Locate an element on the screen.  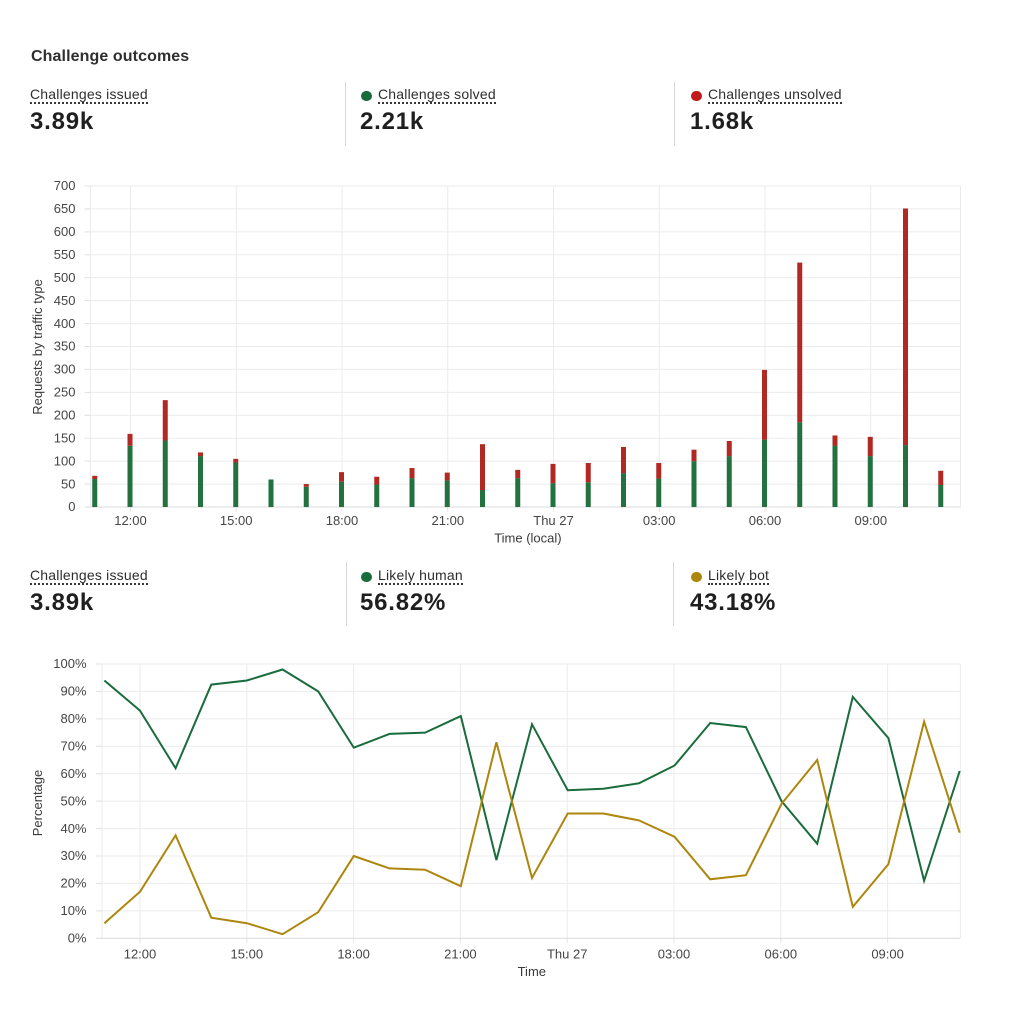
svg-text: Percentage is located at coordinates (37, 803).